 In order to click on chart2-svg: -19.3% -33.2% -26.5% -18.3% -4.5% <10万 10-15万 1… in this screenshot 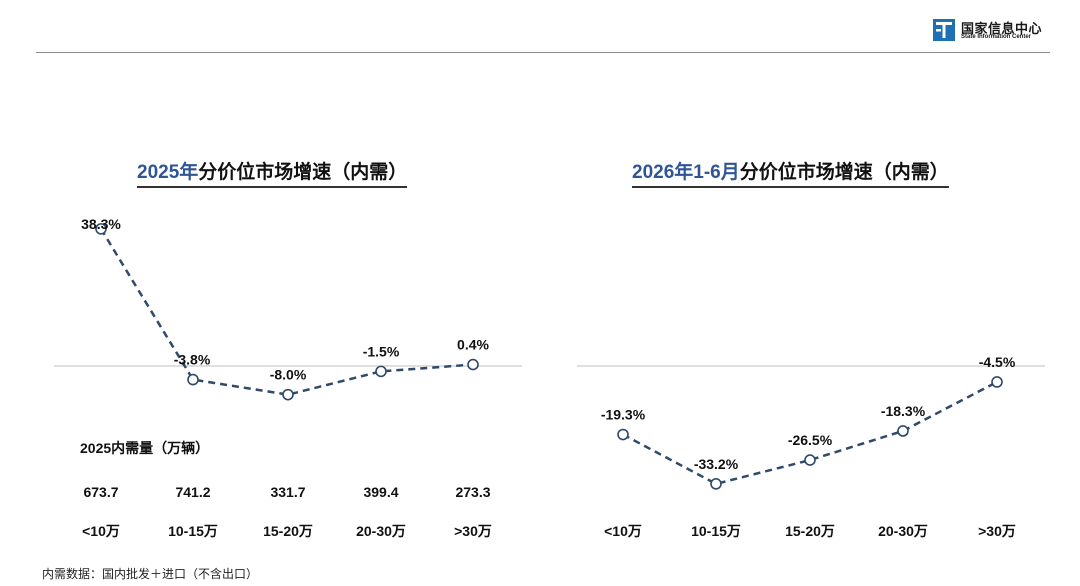, I will do `click(811, 446)`.